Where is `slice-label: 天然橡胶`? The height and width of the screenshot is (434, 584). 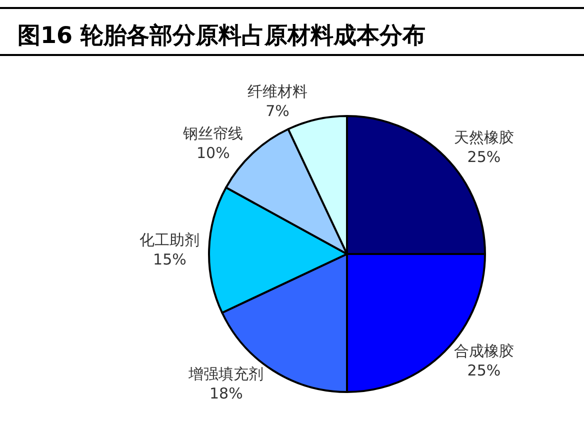
slice-label: 天然橡胶 is located at coordinates (484, 137).